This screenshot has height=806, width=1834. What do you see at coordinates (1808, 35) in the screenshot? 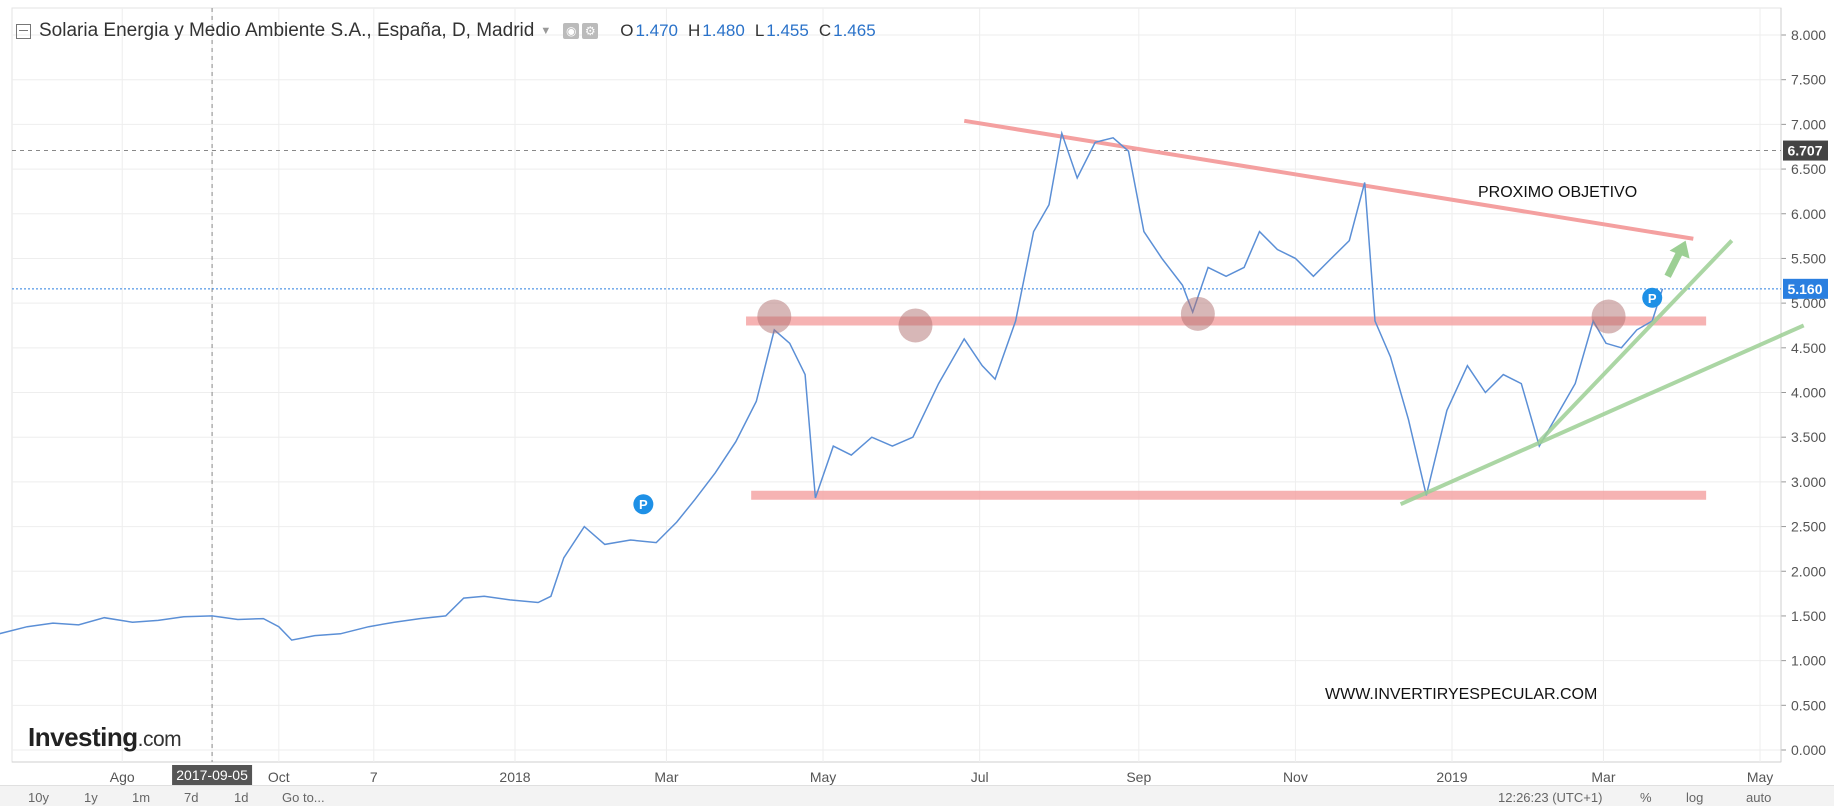
I see `y-tick-label: 8.000` at bounding box center [1808, 35].